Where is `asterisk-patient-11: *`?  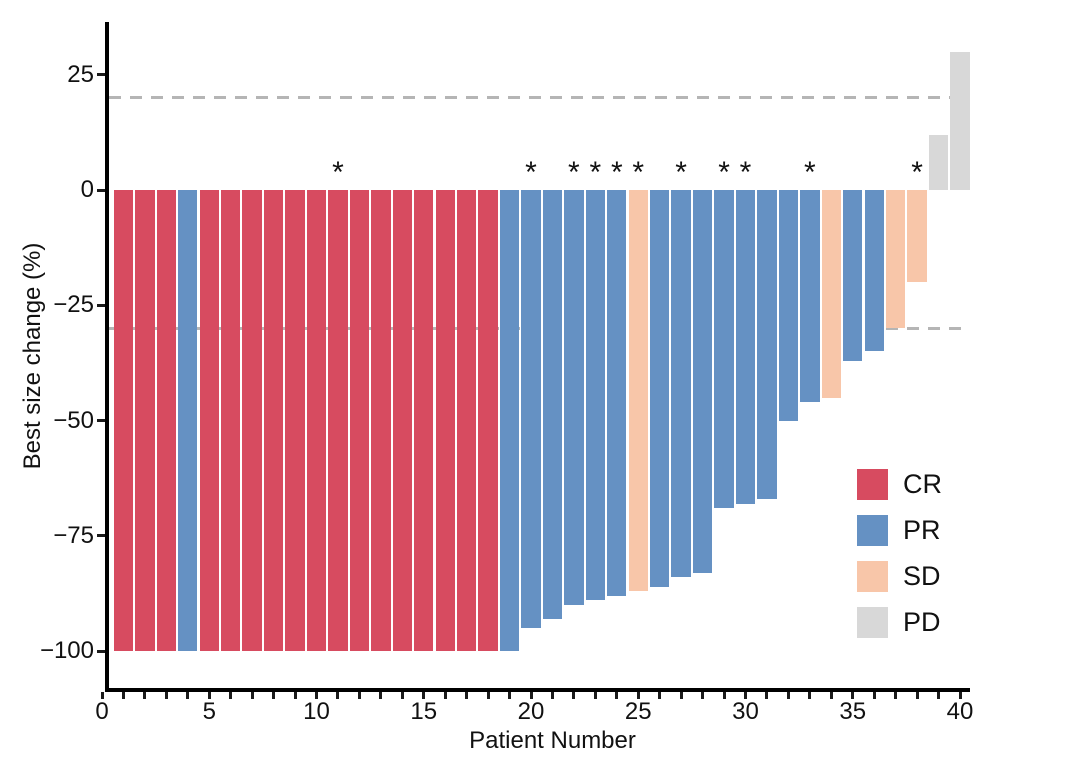 asterisk-patient-11: * is located at coordinates (338, 172).